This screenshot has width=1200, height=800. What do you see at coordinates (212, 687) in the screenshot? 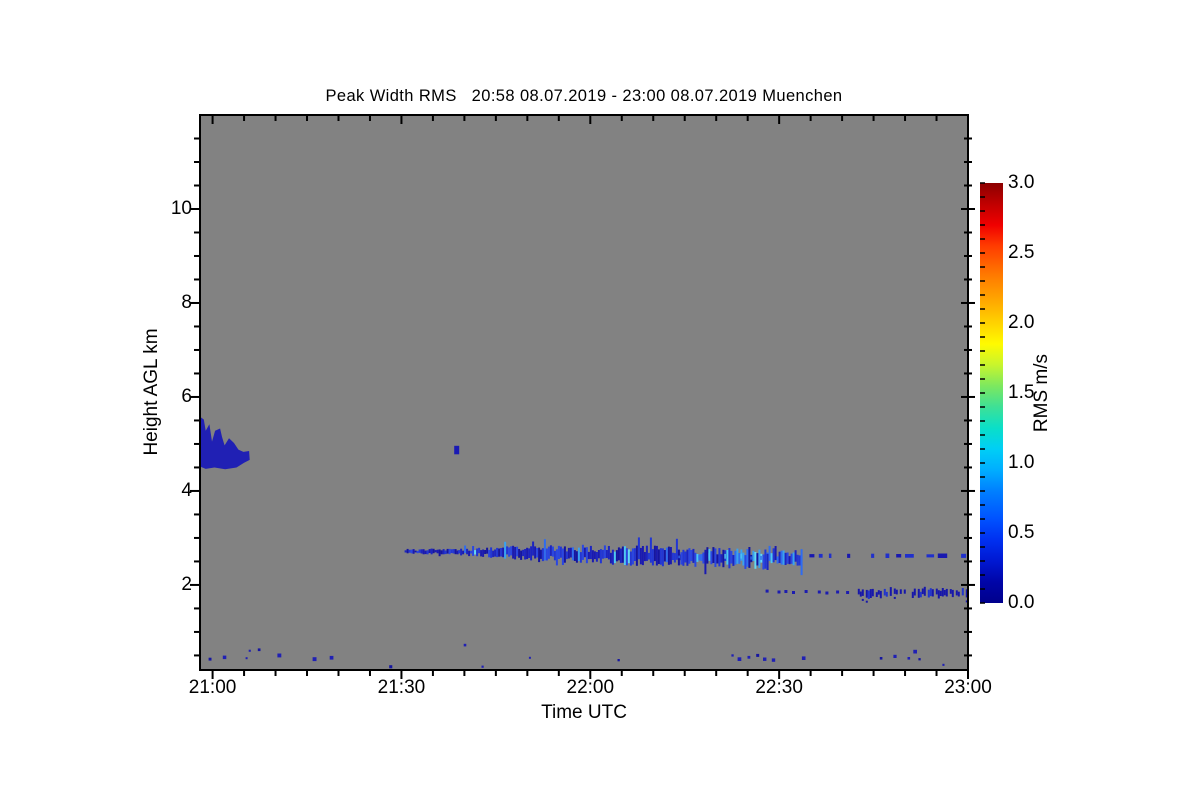
I see `x-tick-label: 21:00` at bounding box center [212, 687].